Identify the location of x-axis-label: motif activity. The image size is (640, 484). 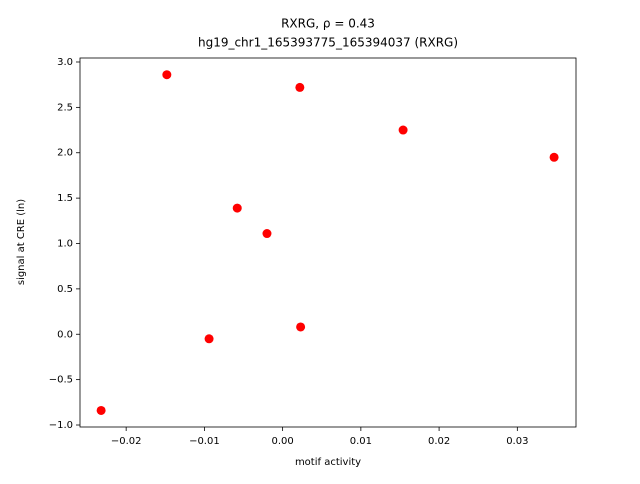
(328, 462).